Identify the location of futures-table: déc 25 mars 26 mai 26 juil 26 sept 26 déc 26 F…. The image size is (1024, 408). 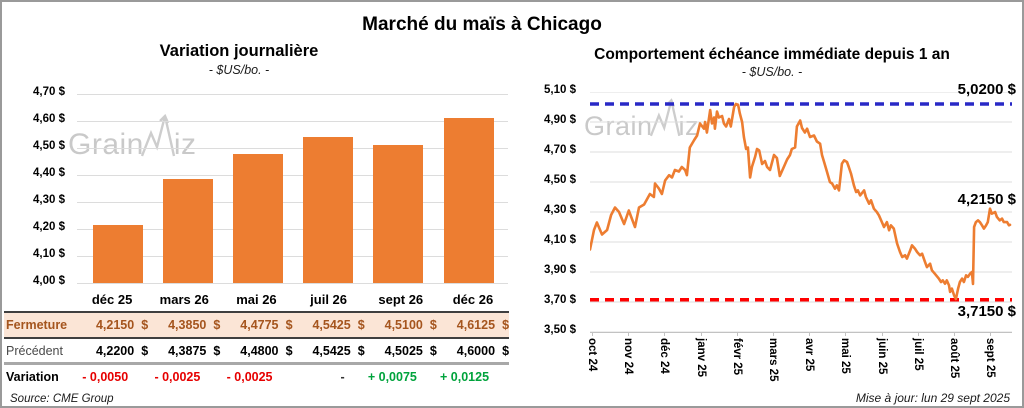
(256, 338).